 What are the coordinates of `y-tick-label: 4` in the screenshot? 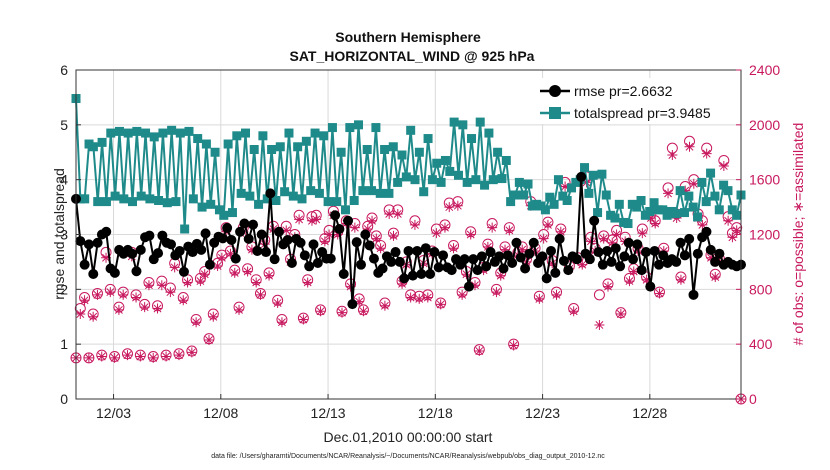 It's located at (64, 180).